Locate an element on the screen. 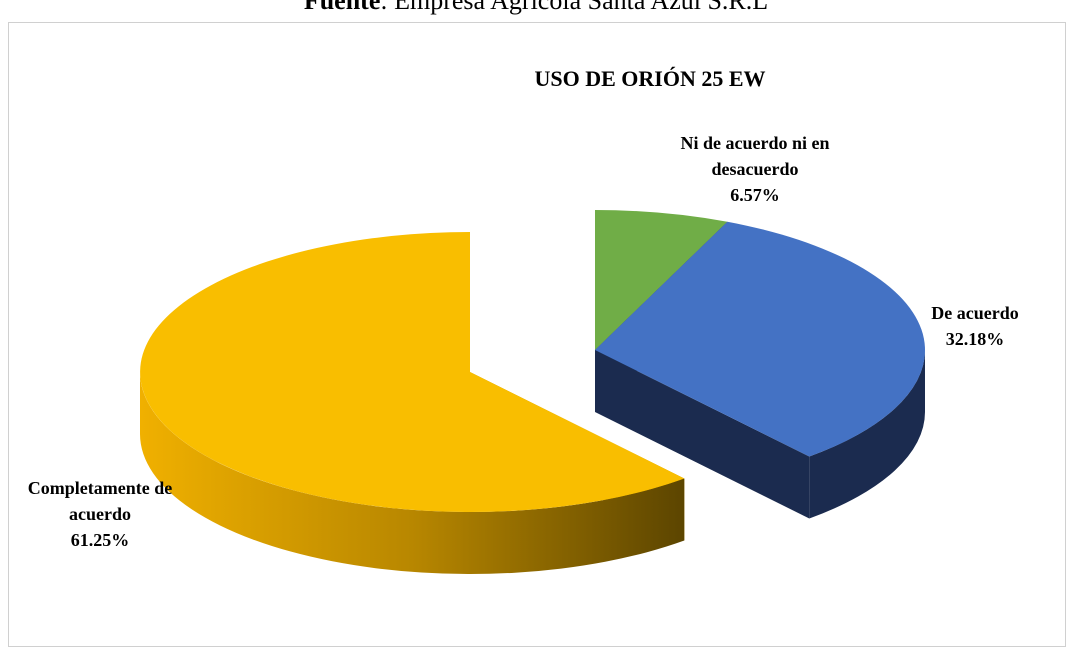 This screenshot has height=647, width=1072. source-label: Fuente is located at coordinates (342, 7).